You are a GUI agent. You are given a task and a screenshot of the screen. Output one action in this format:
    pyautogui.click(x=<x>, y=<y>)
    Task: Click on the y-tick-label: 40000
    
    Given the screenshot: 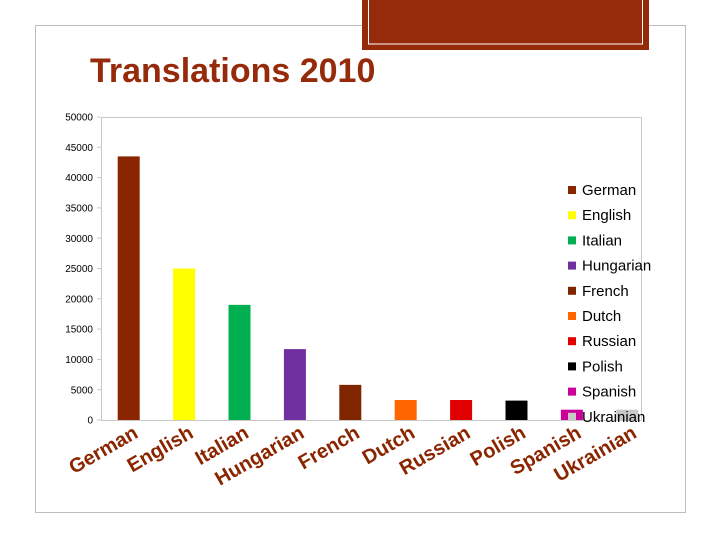 What is the action you would take?
    pyautogui.click(x=79, y=178)
    